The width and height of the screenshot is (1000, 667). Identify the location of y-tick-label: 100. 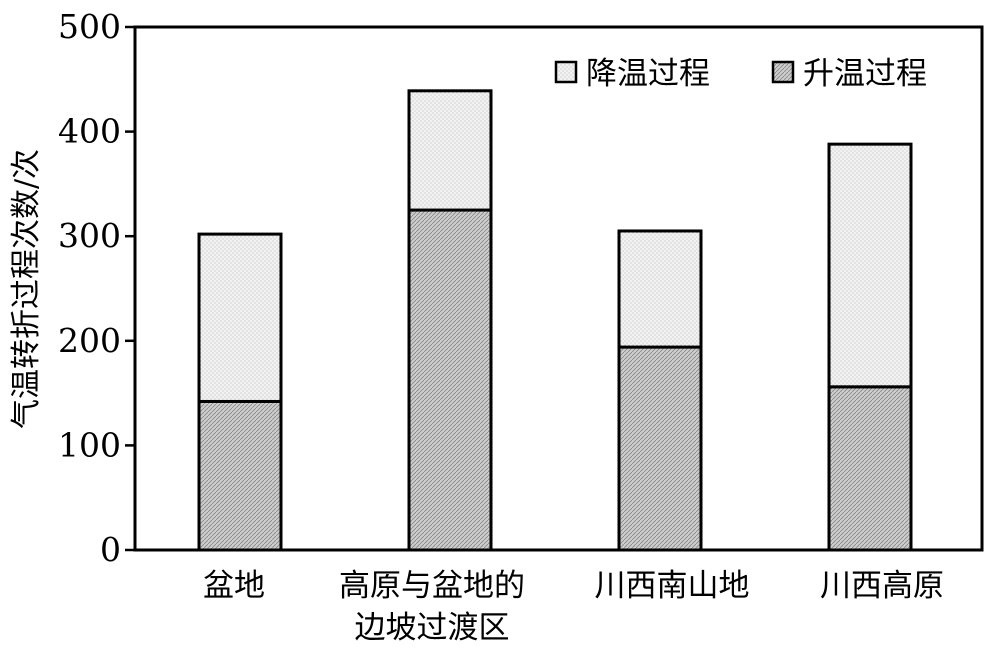
(89, 444).